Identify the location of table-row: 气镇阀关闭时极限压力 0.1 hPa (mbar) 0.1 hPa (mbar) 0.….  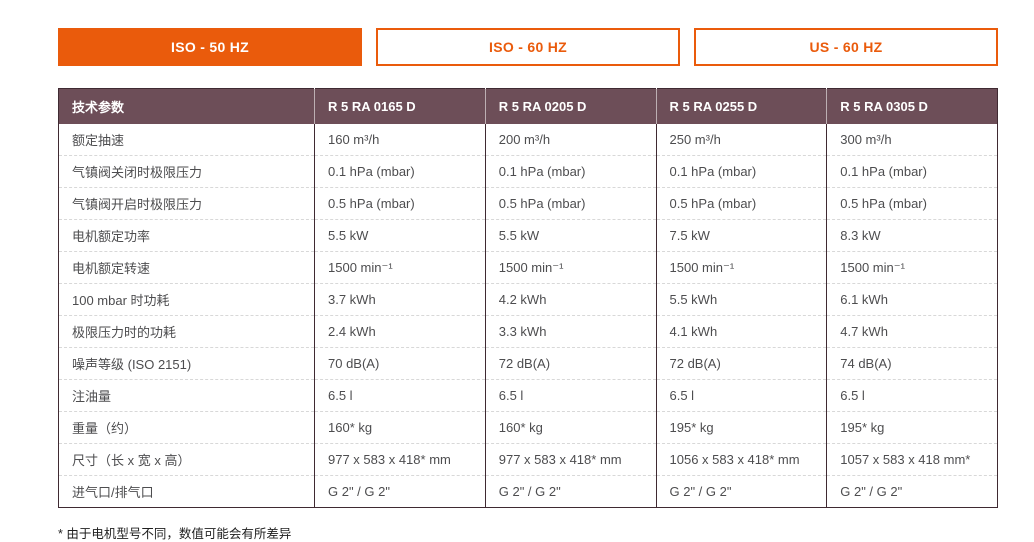
(528, 171).